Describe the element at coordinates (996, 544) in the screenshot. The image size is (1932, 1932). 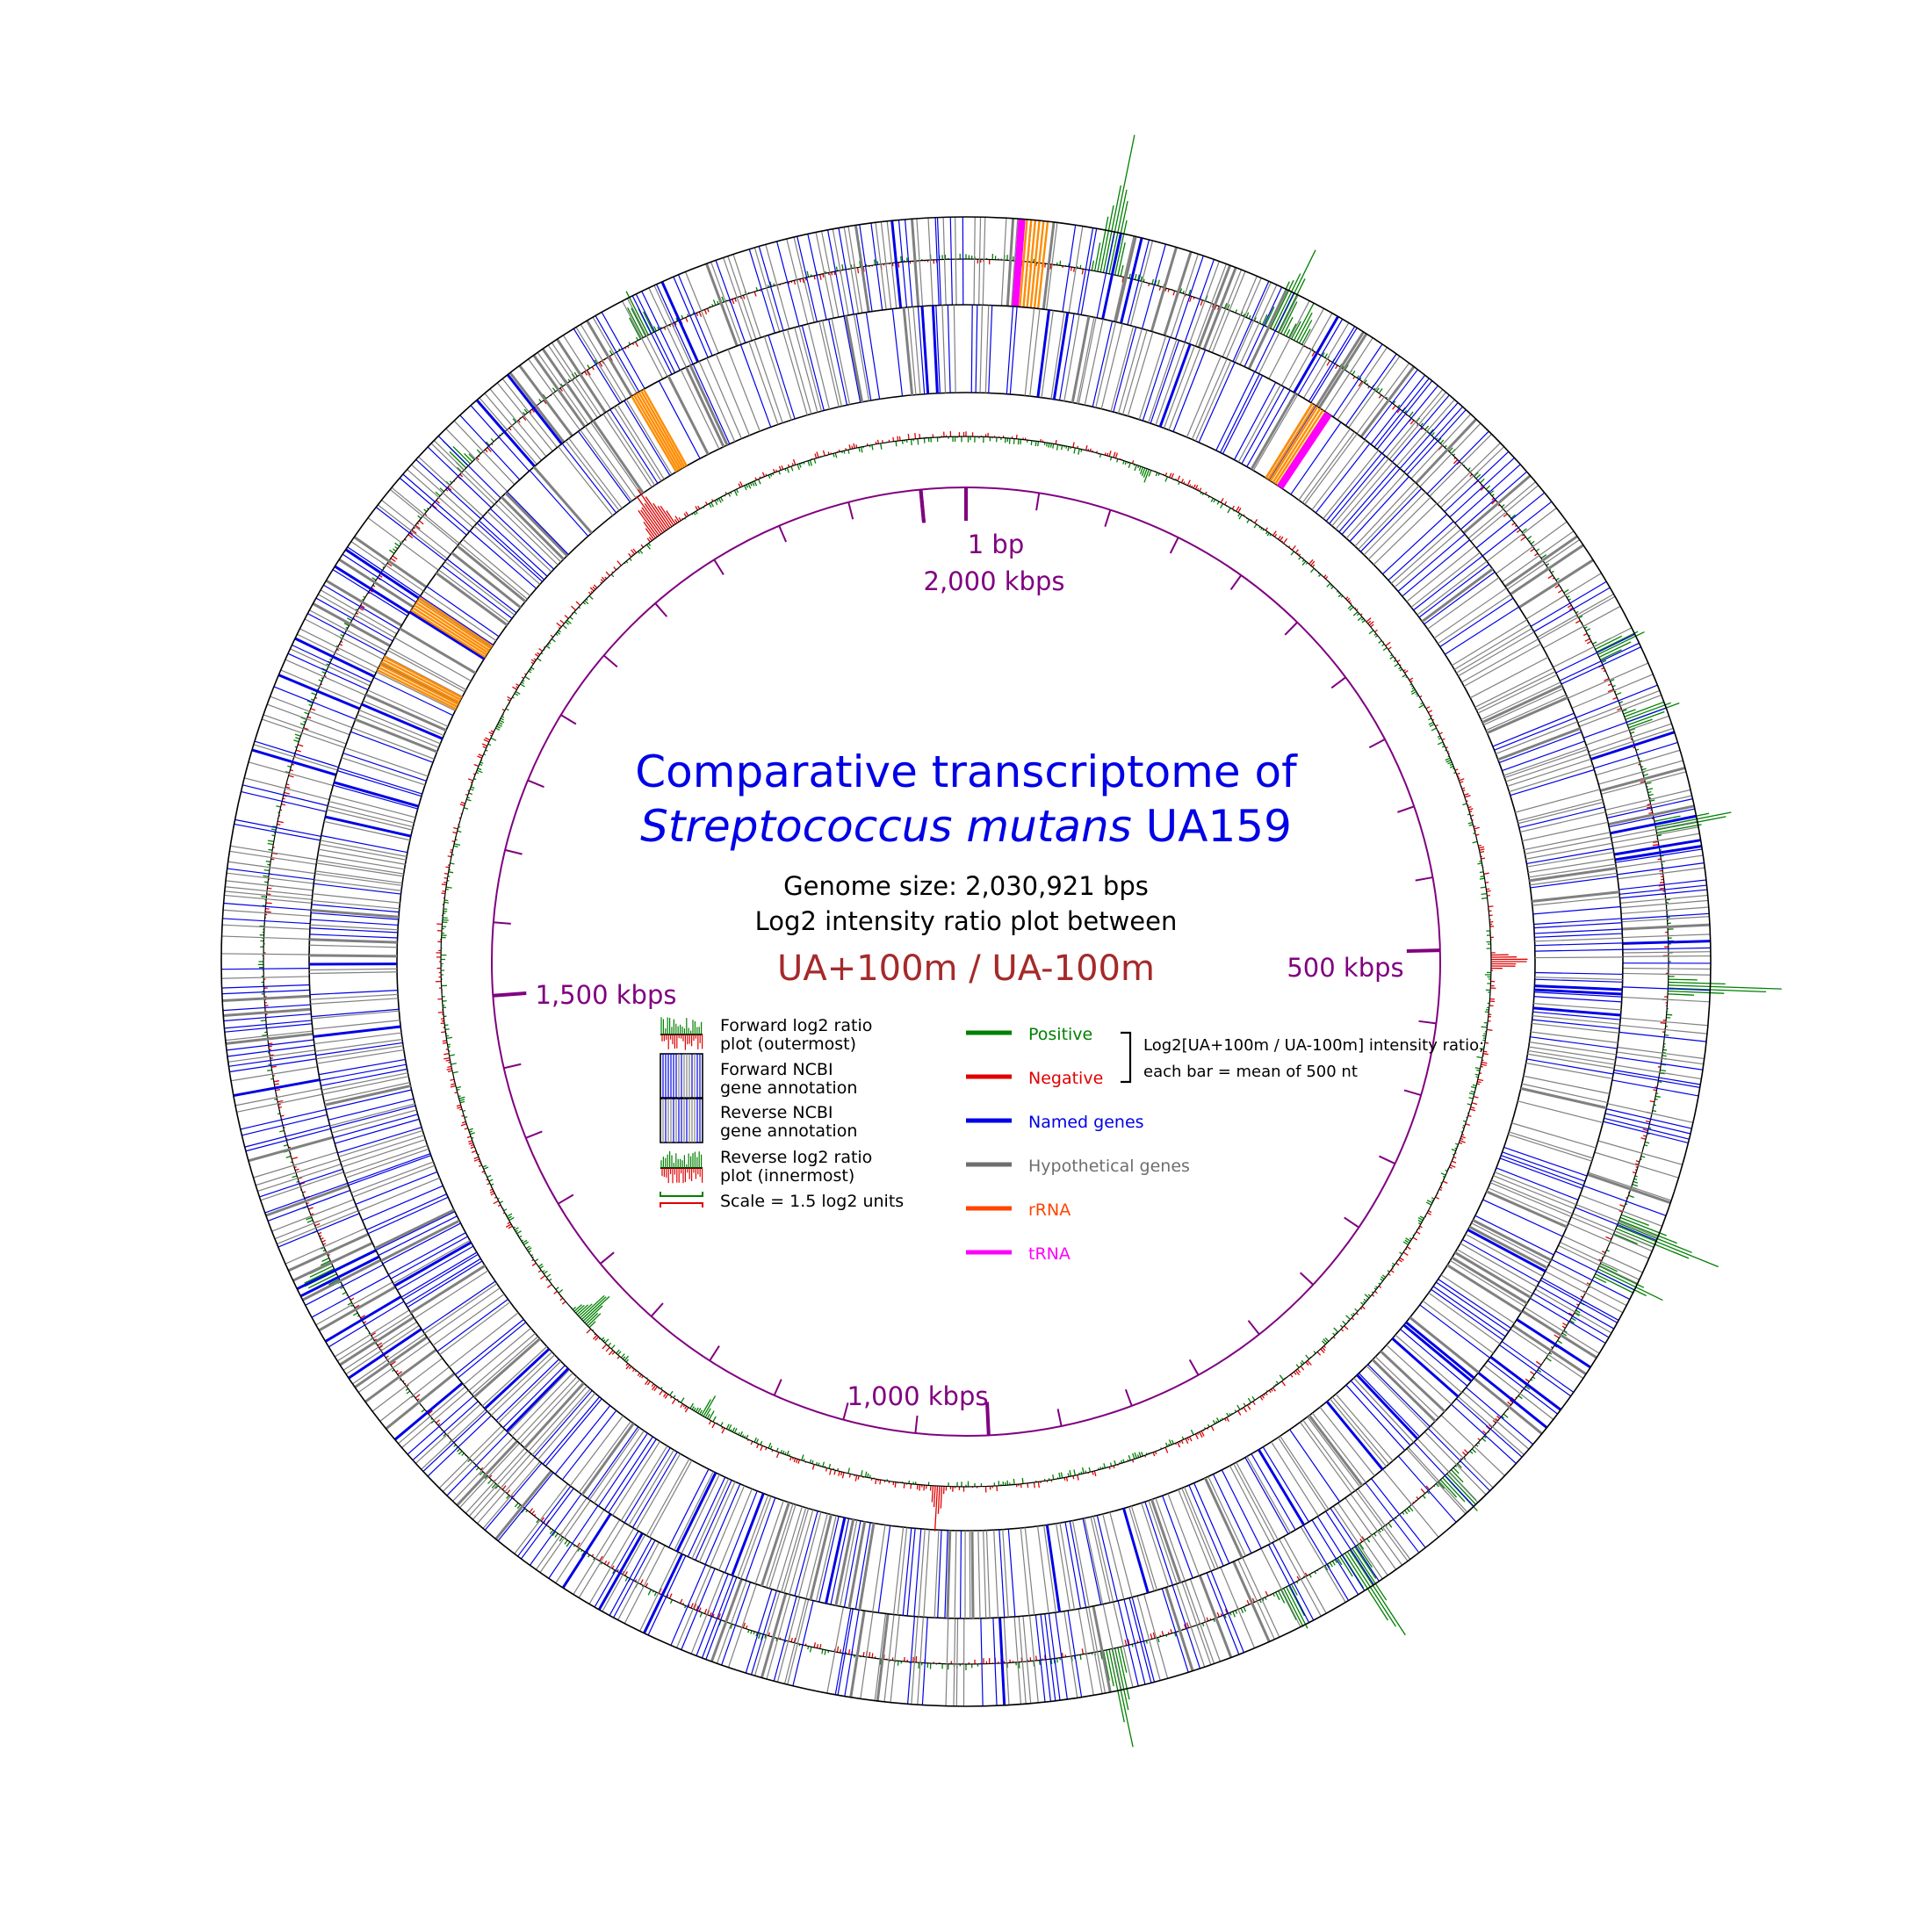
I see `tick-label: 1 bp` at that location.